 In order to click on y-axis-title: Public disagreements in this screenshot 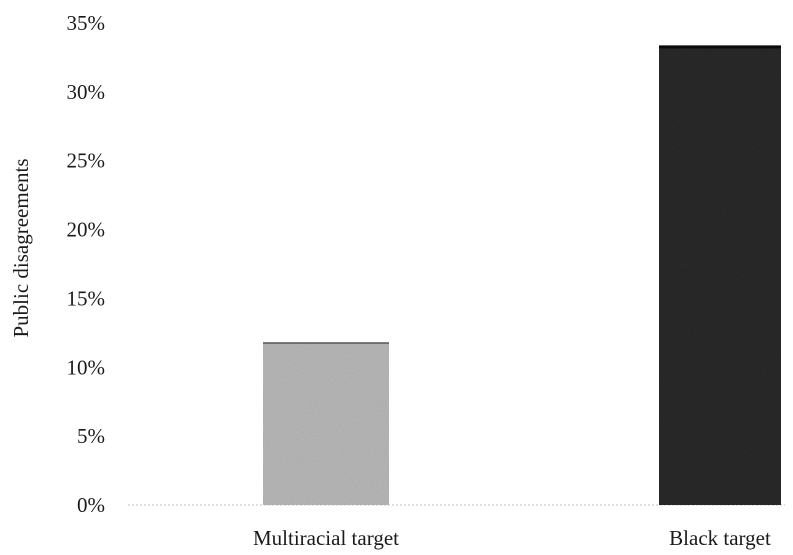, I will do `click(21, 247)`.